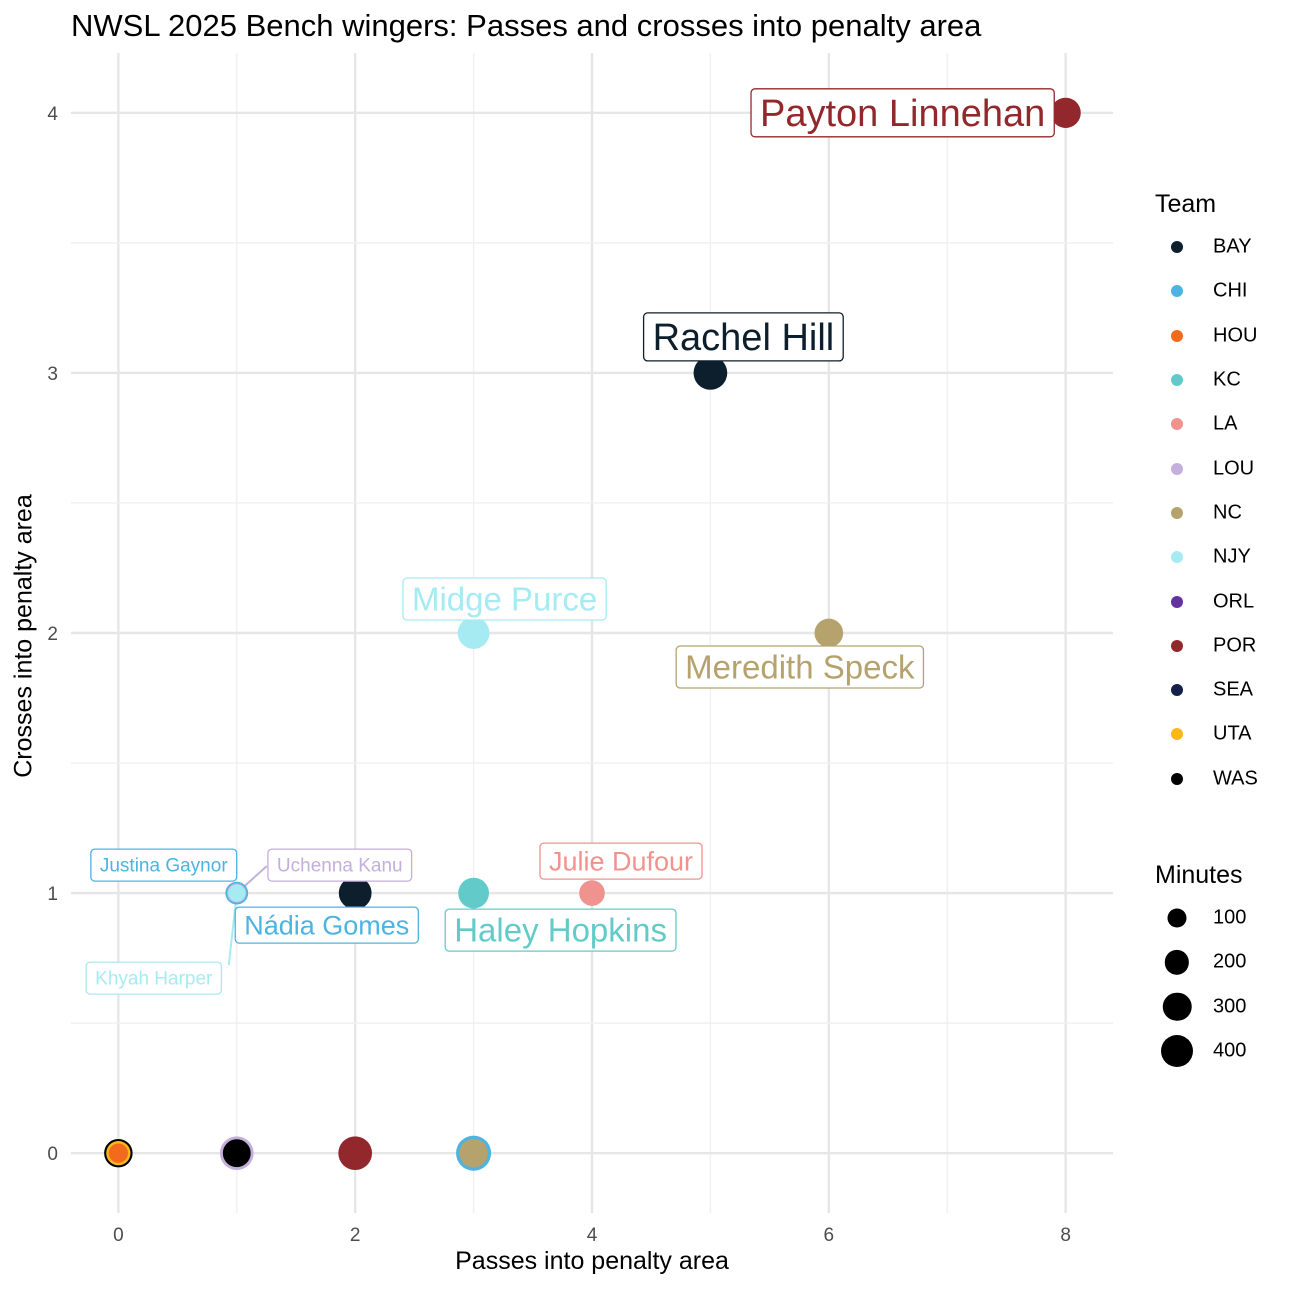 Image resolution: width=1292 pixels, height=1292 pixels. I want to click on point-label-text: Nádia Gomes, so click(326, 926).